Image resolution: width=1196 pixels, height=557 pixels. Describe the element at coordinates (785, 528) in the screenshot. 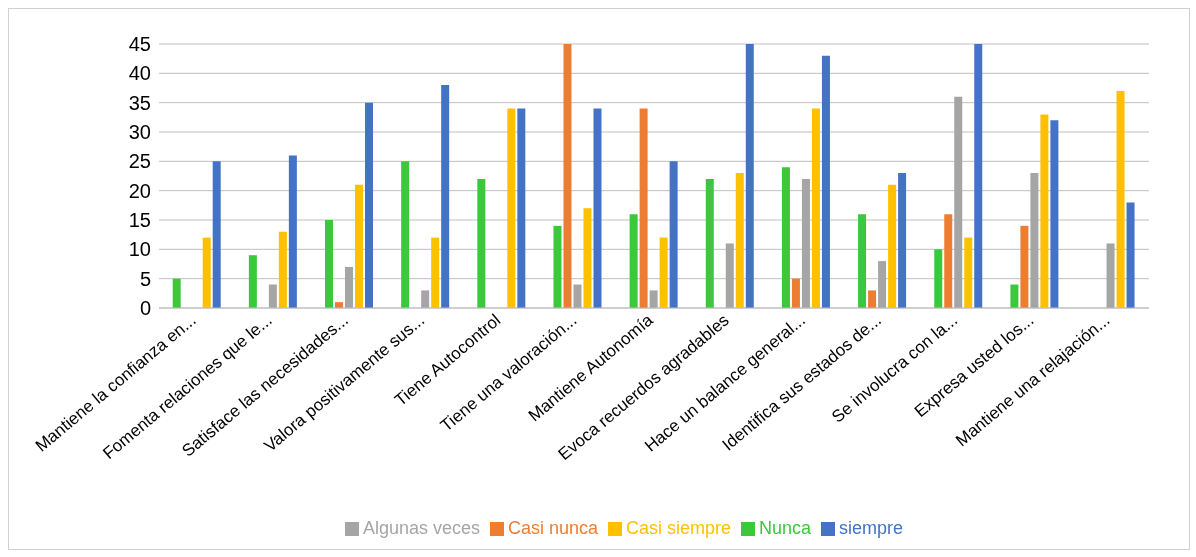

I see `legend-label: Nunca` at that location.